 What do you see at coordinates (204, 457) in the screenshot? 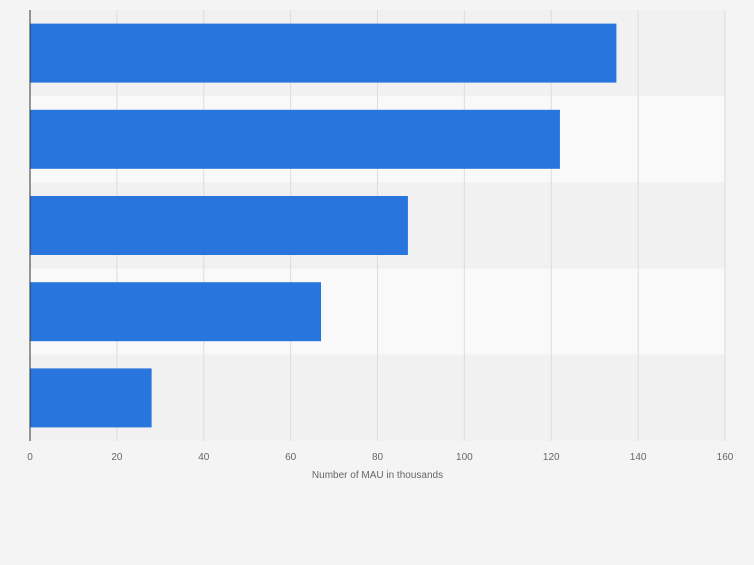
I see `x-tick-label: 40` at bounding box center [204, 457].